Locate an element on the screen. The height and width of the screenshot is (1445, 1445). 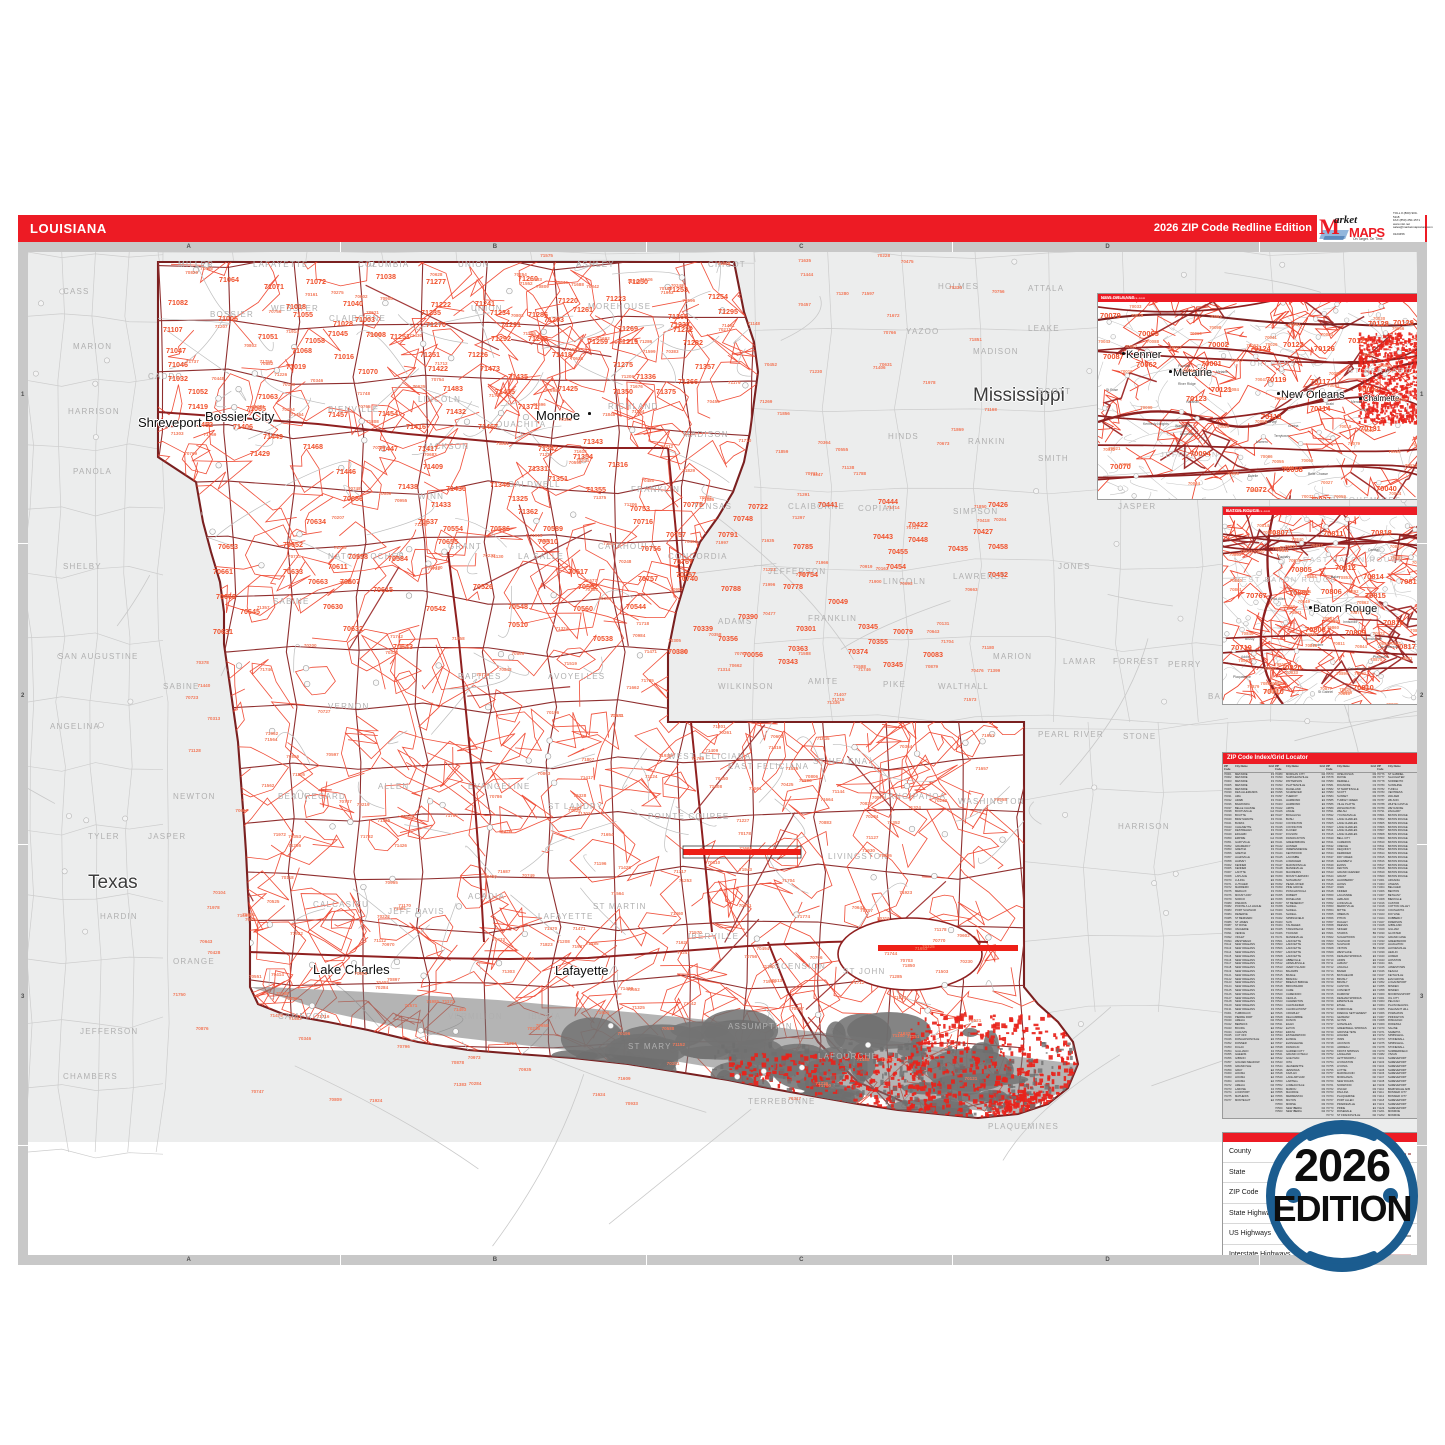
index-row: 70084 RESERVE E3 is located at coordinates (1249, 915).